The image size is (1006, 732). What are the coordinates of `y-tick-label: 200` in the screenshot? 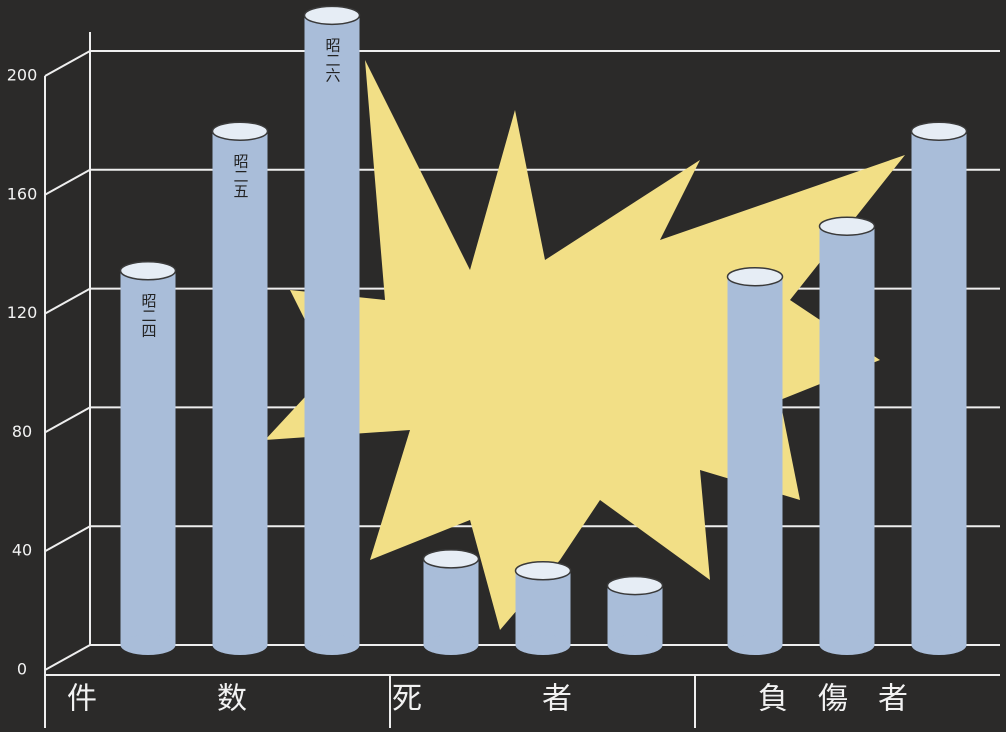 It's located at (22, 75).